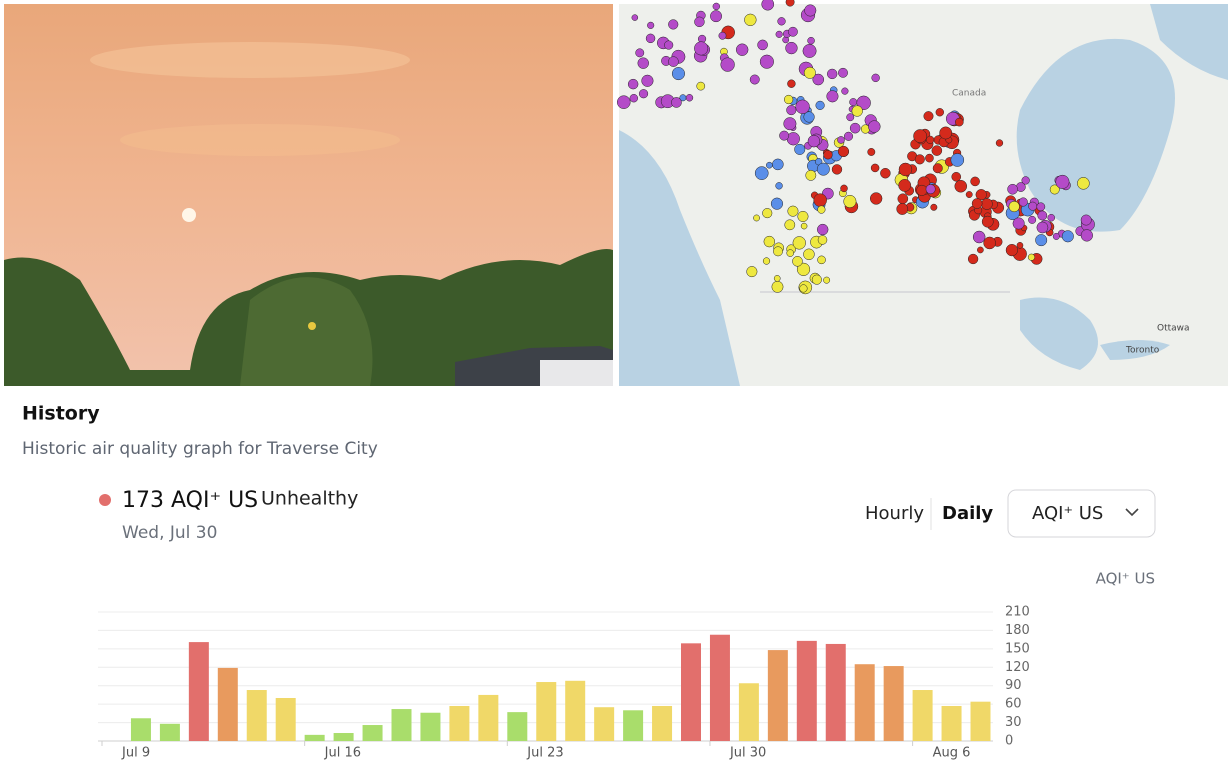 The width and height of the screenshot is (1232, 782). What do you see at coordinates (143, 500) in the screenshot?
I see `current-number: 173` at bounding box center [143, 500].